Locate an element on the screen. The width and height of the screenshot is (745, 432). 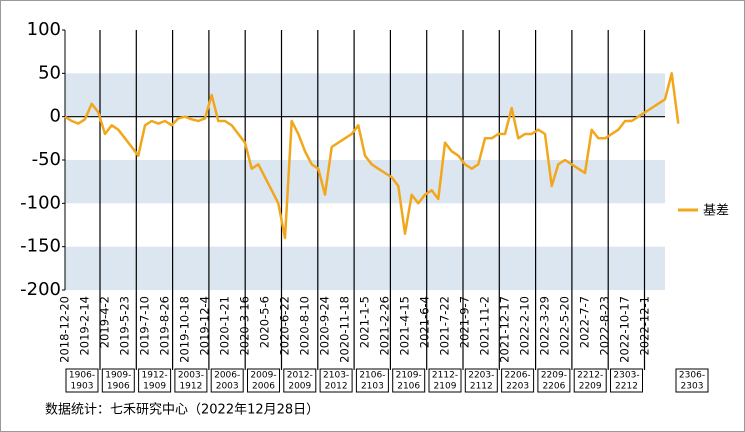
period-label: 2012- is located at coordinates (300, 376).